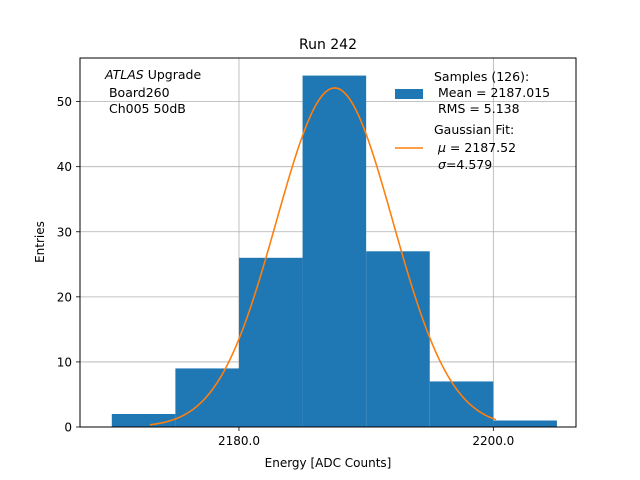 This screenshot has height=480, width=640. What do you see at coordinates (145, 108) in the screenshot?
I see `annotation-channel: Ch005 50dB` at bounding box center [145, 108].